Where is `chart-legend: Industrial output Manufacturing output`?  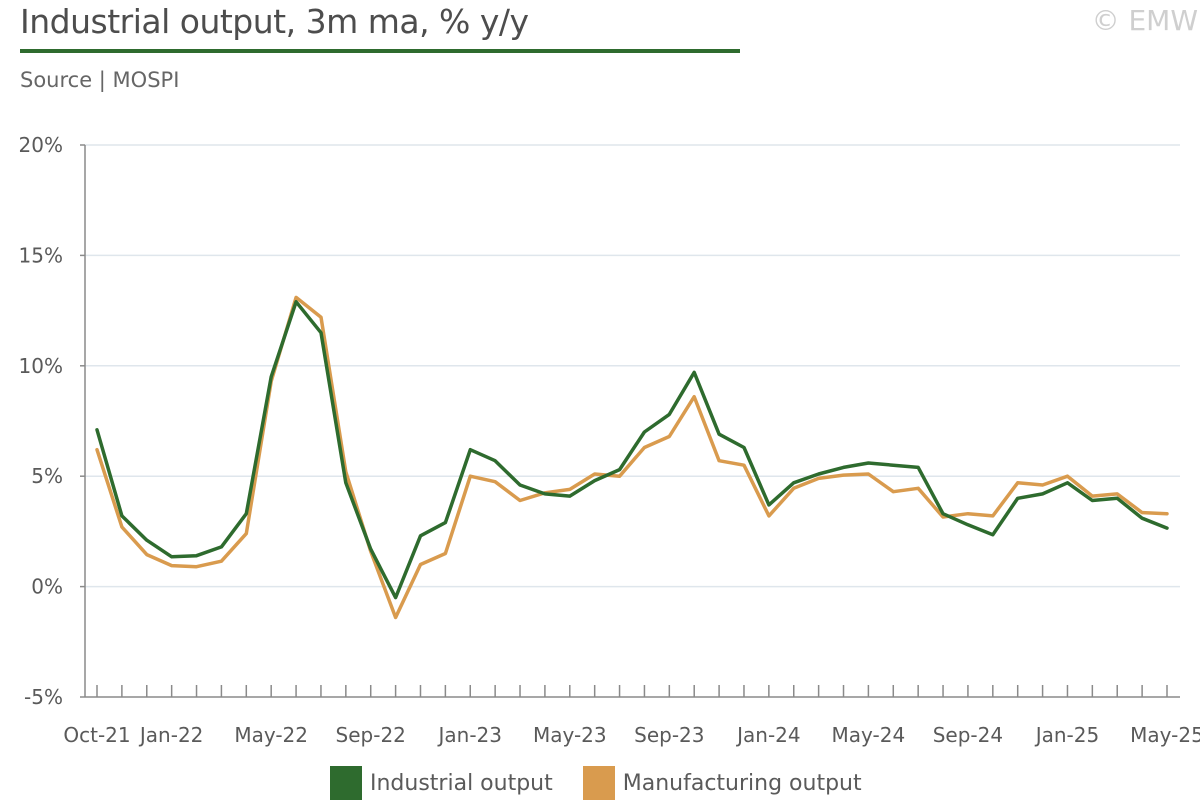 chart-legend: Industrial output Manufacturing output is located at coordinates (611, 783).